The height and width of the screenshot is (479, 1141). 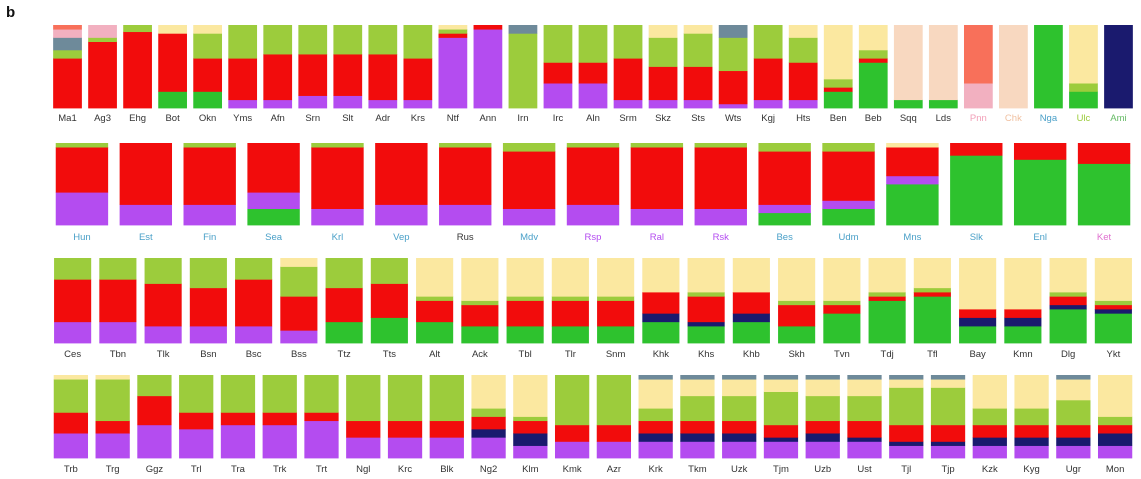 What do you see at coordinates (401, 237) in the screenshot?
I see `population-label: Vep` at bounding box center [401, 237].